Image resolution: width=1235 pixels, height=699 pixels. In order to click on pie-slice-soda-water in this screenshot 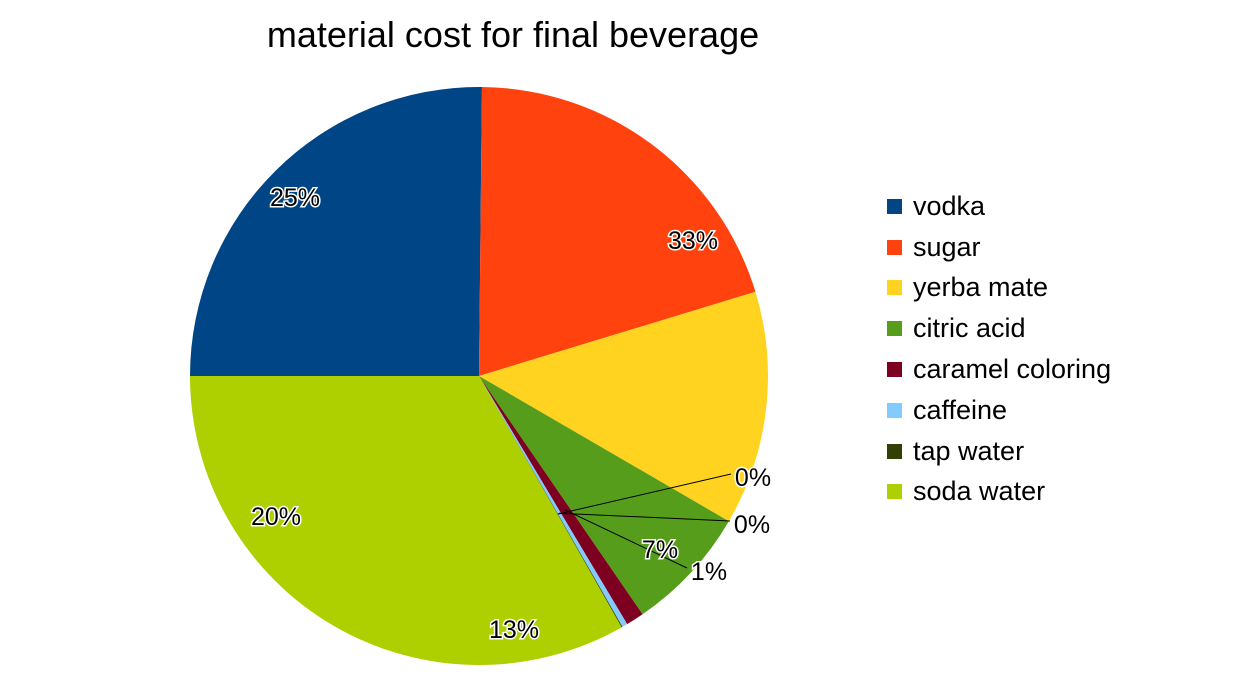, I will do `click(406, 520)`.